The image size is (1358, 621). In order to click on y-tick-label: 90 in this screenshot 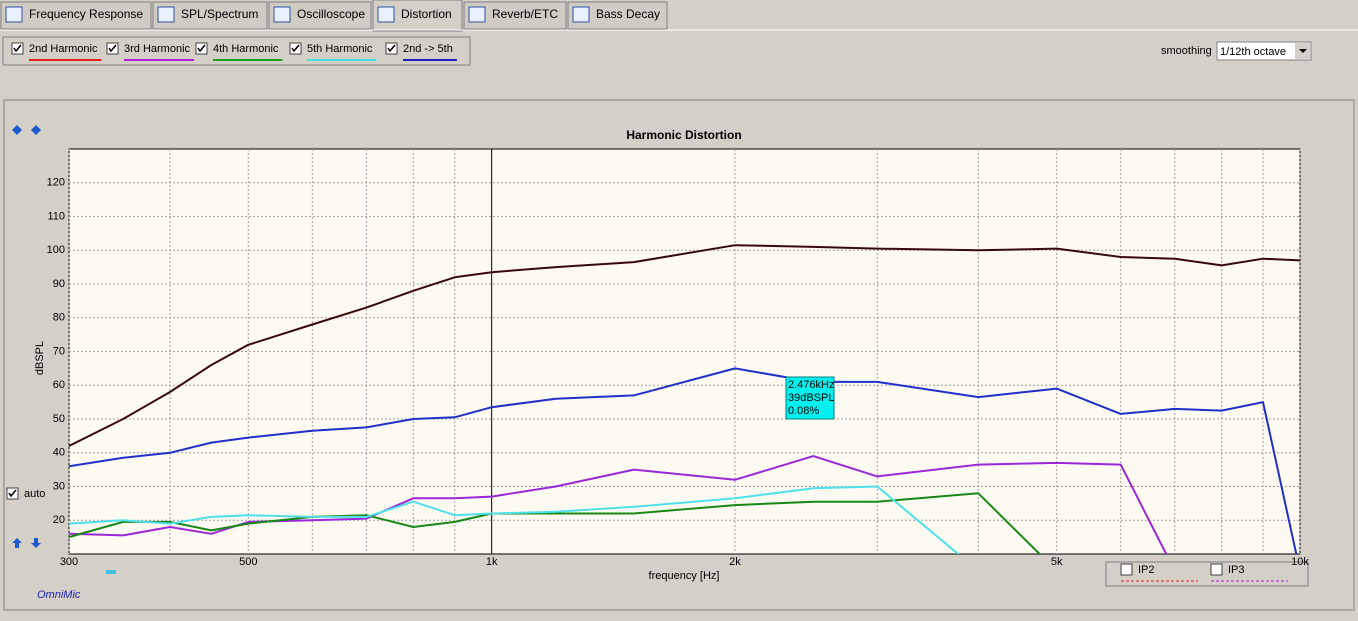, I will do `click(59, 284)`.